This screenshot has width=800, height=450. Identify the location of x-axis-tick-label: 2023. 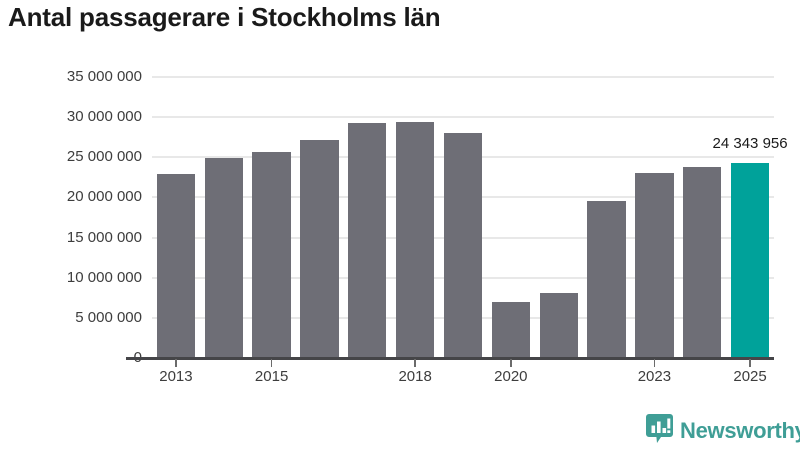
(654, 376).